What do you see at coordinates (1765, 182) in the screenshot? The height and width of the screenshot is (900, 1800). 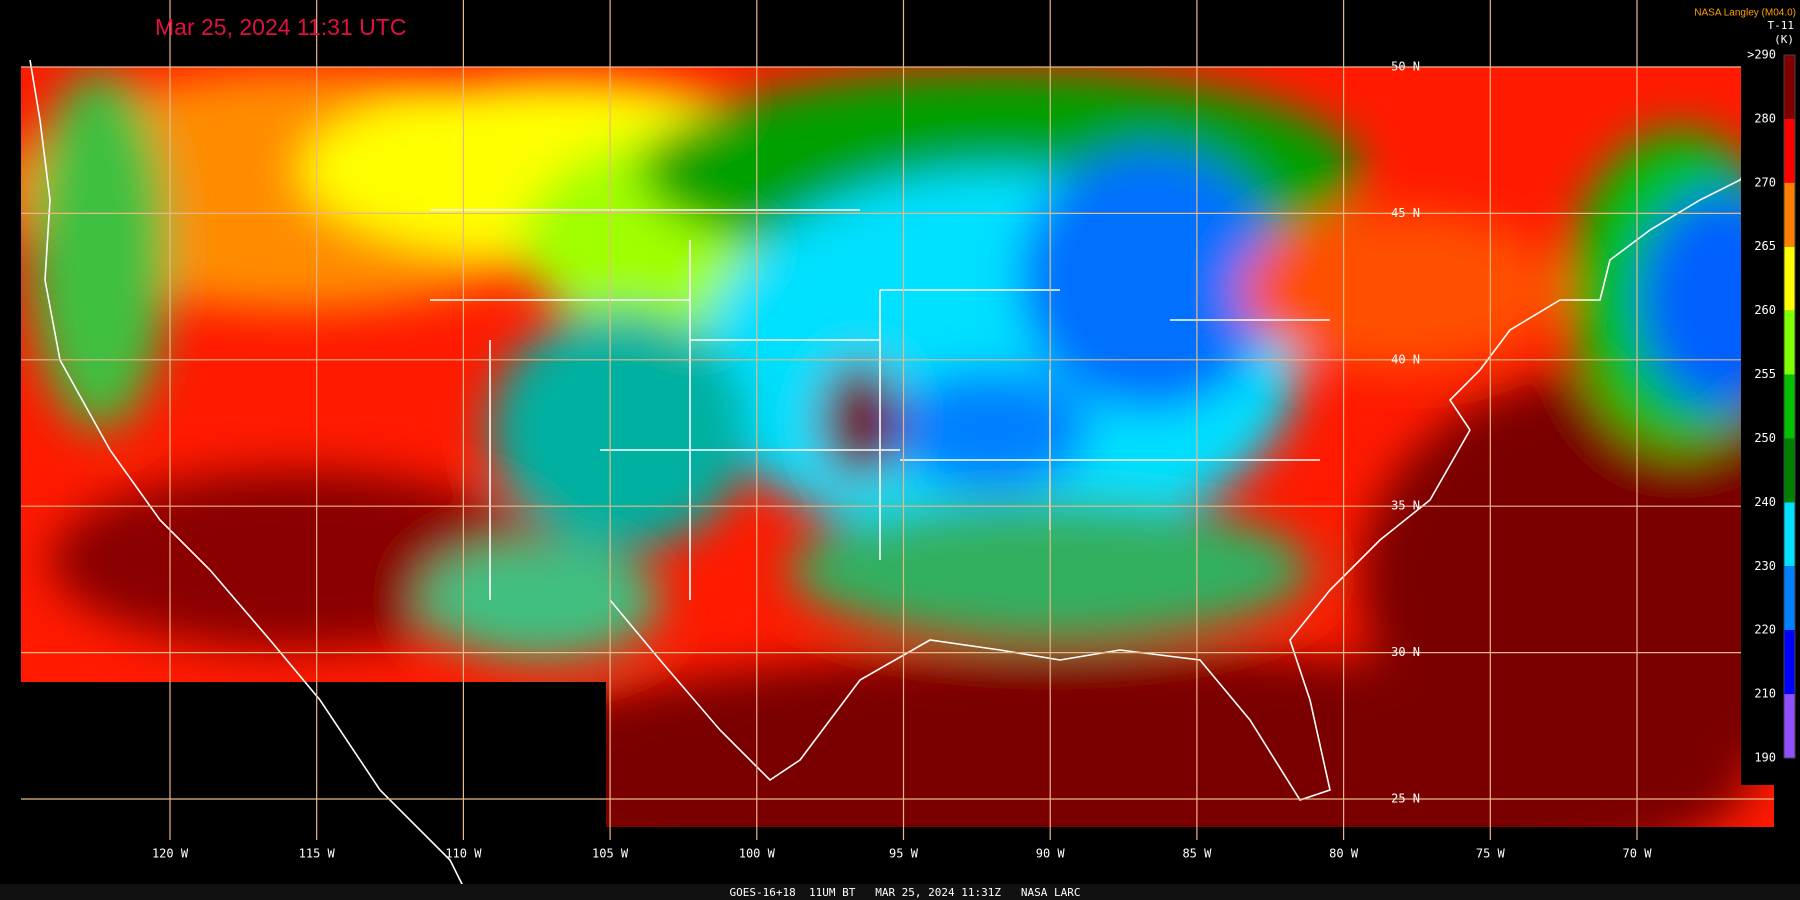 I see `colorbar-label: 270` at bounding box center [1765, 182].